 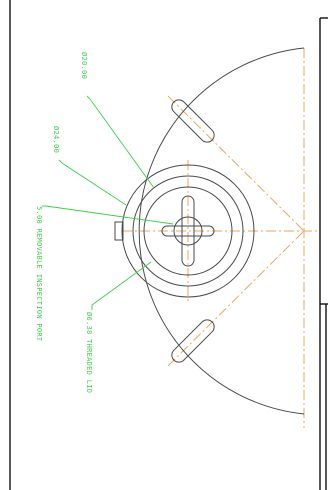 I want to click on callout-removable-port: 5.00 REMOVABLE INSPECTION PORT, so click(x=39, y=274).